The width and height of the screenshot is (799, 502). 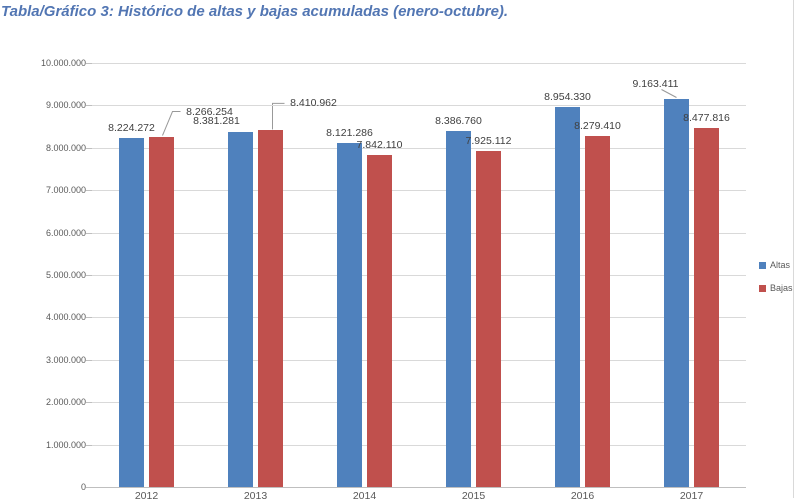 I want to click on bar-bajas-2016, so click(x=597, y=311).